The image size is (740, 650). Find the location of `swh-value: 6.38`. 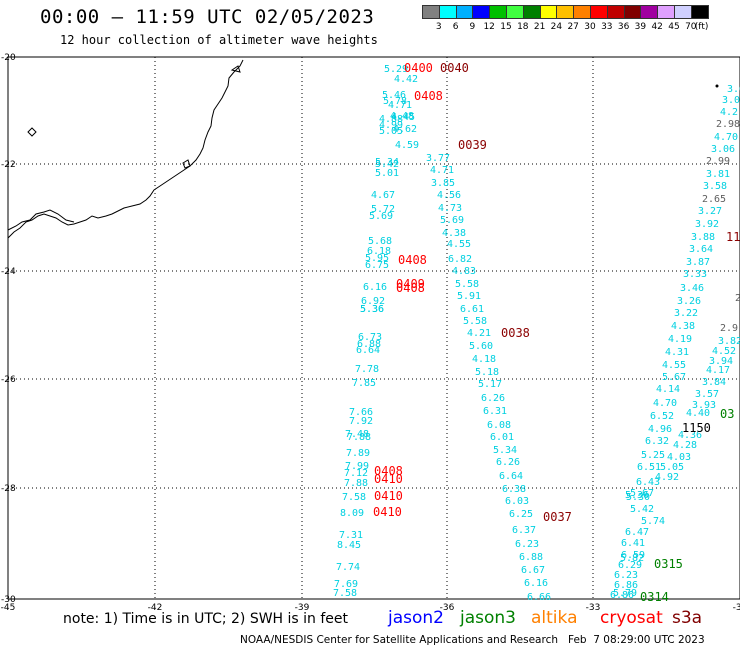

swh-value: 6.38 is located at coordinates (514, 489).